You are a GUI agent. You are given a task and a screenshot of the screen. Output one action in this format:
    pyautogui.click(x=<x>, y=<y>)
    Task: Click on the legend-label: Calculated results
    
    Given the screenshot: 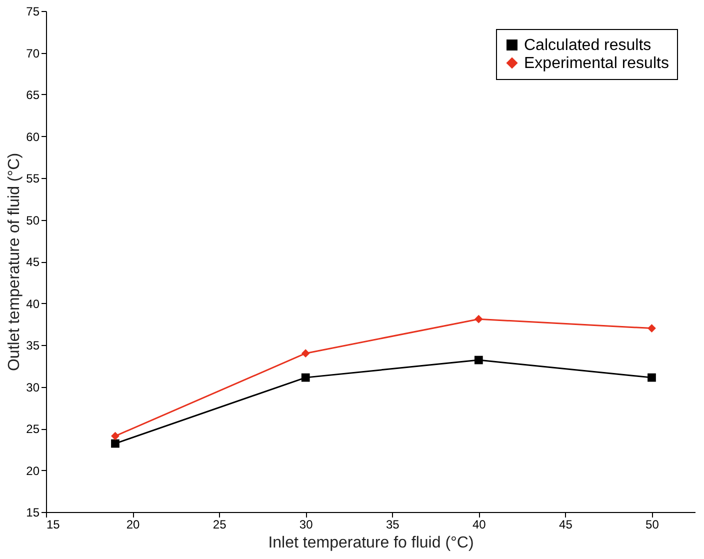 What is the action you would take?
    pyautogui.click(x=588, y=45)
    